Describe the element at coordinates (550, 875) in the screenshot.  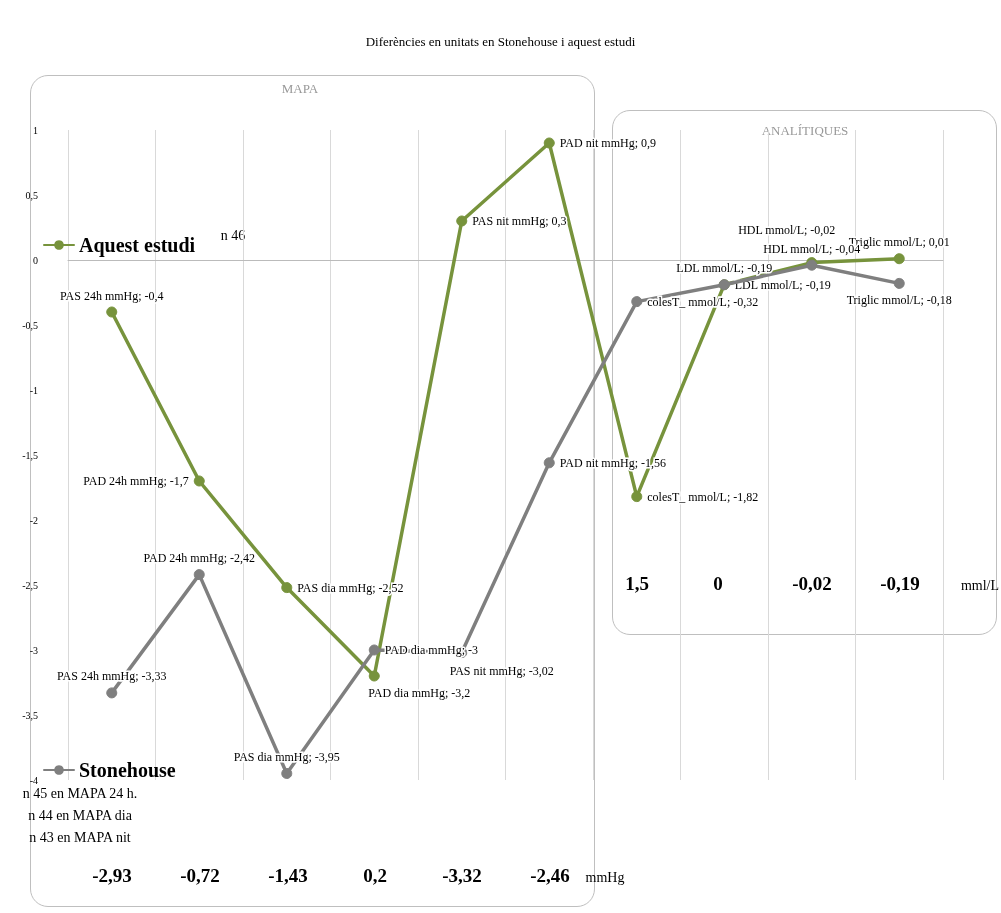
I see `text: -2,46` at that location.